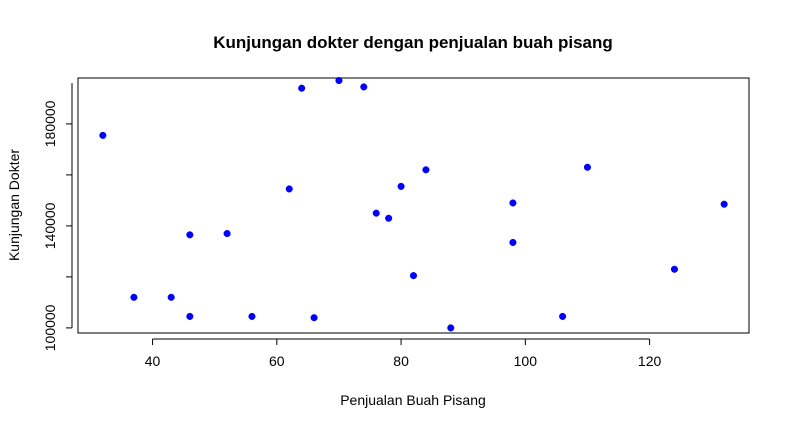 The image size is (790, 430). I want to click on x-tick-label: 80, so click(401, 361).